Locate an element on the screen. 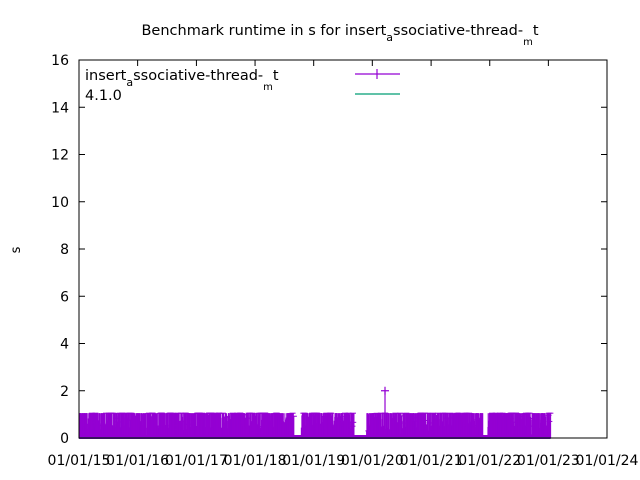  y-tick-label: 16 is located at coordinates (60, 61).